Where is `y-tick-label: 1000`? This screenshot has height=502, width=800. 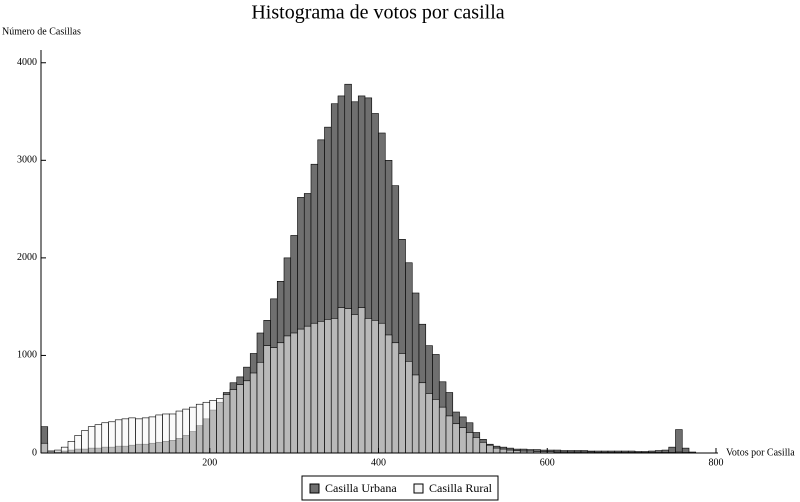
y-tick-label: 1000 is located at coordinates (27, 355).